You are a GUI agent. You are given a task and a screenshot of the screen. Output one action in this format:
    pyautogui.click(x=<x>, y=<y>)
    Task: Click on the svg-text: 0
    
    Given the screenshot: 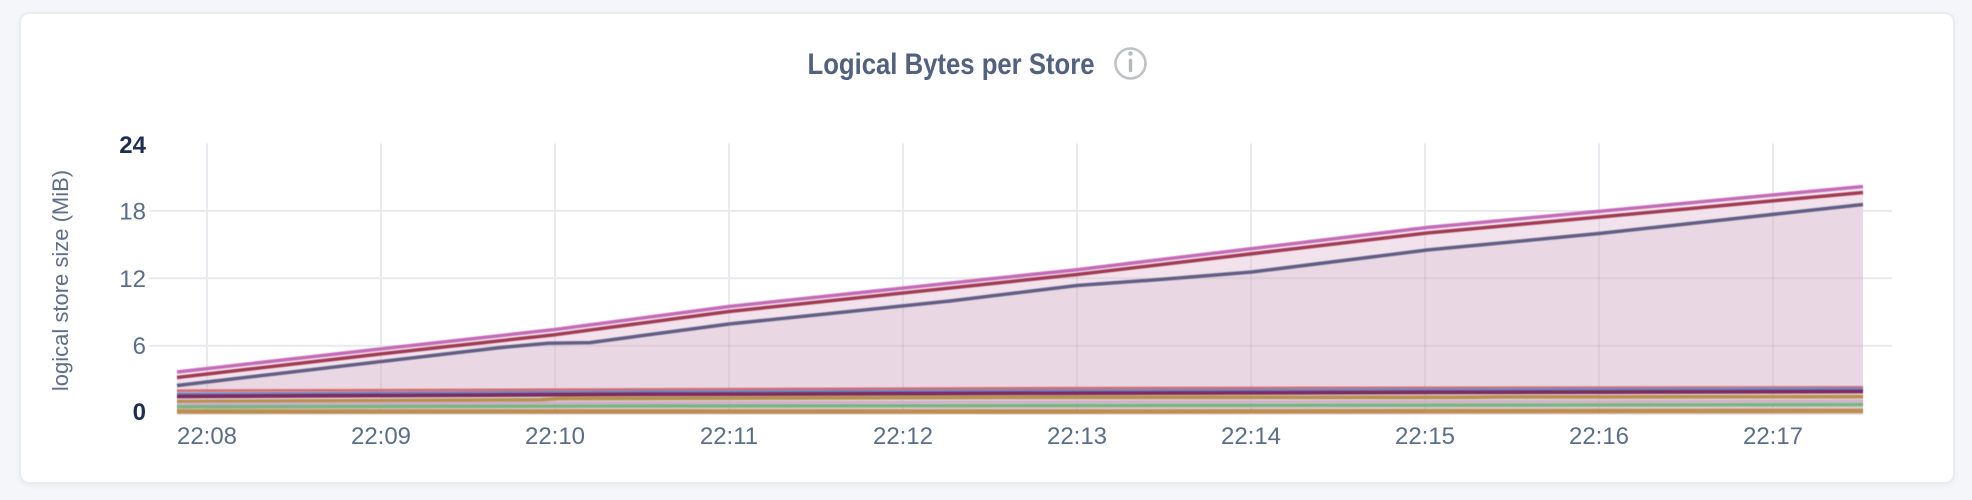 What is the action you would take?
    pyautogui.click(x=139, y=412)
    